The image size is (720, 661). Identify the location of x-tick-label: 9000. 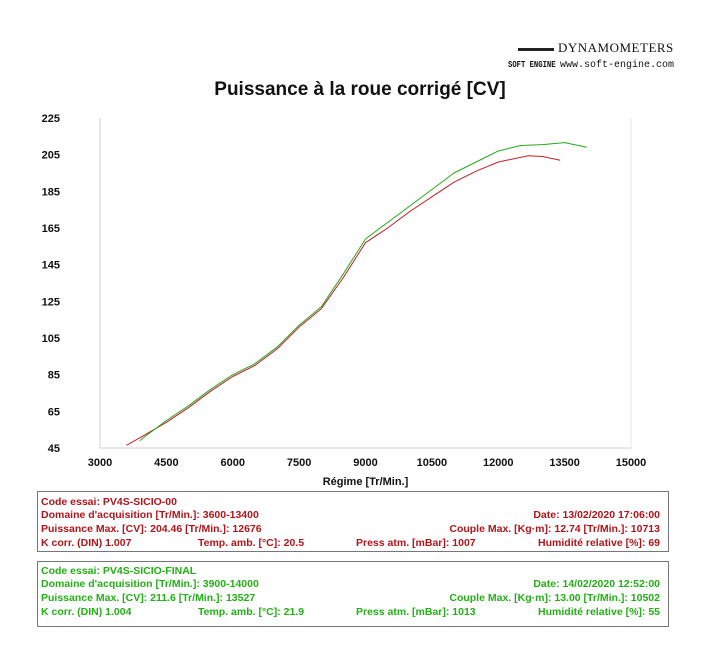
(365, 463).